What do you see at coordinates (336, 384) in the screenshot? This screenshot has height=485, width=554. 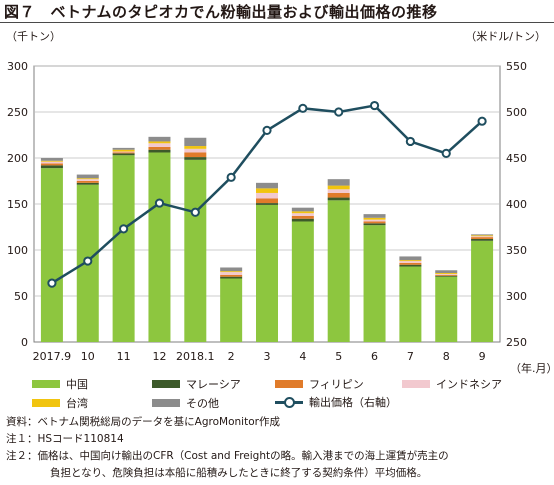 I see `legend-philippines-label: フィリピン` at bounding box center [336, 384].